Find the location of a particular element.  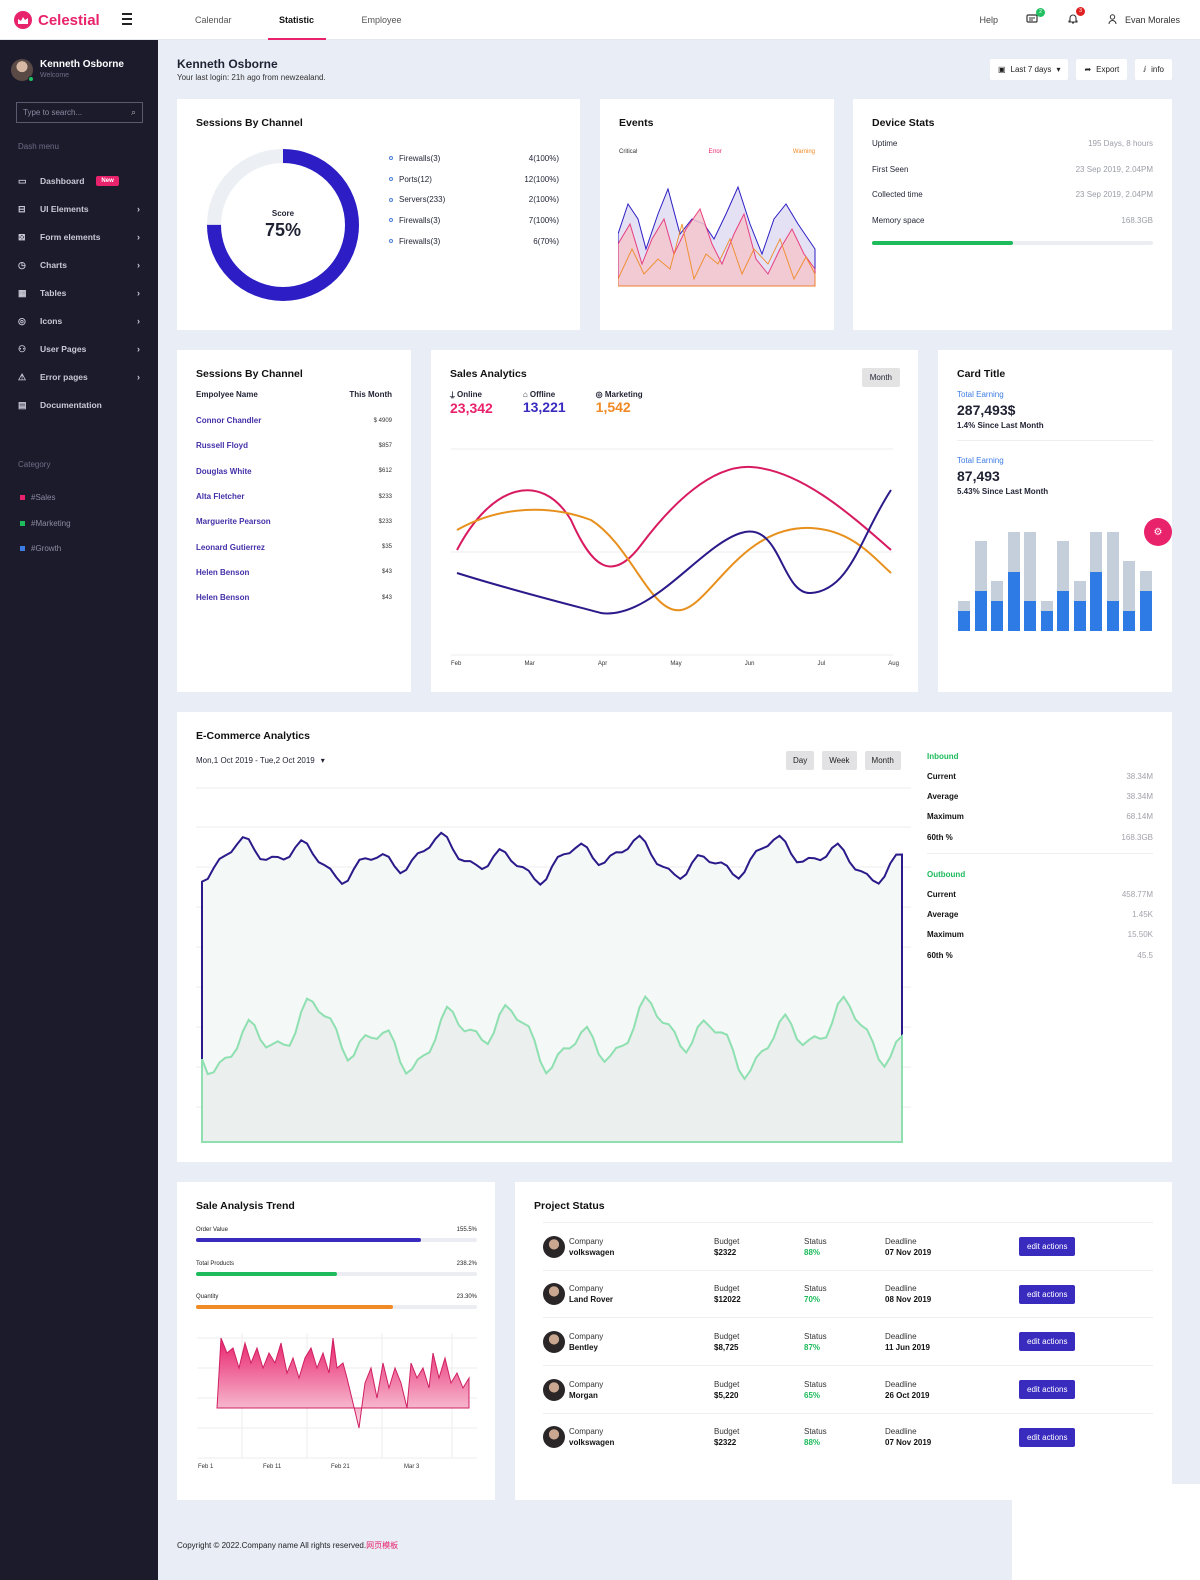

sidebar-item-form-elements: ⊠ Form elements › is located at coordinates (79, 237).